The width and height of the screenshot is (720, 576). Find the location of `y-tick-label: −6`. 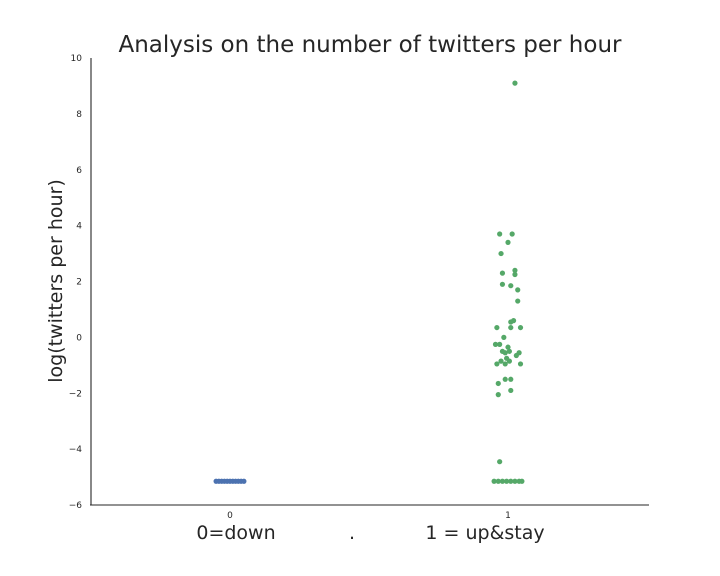

y-tick-label: −6 is located at coordinates (76, 506).